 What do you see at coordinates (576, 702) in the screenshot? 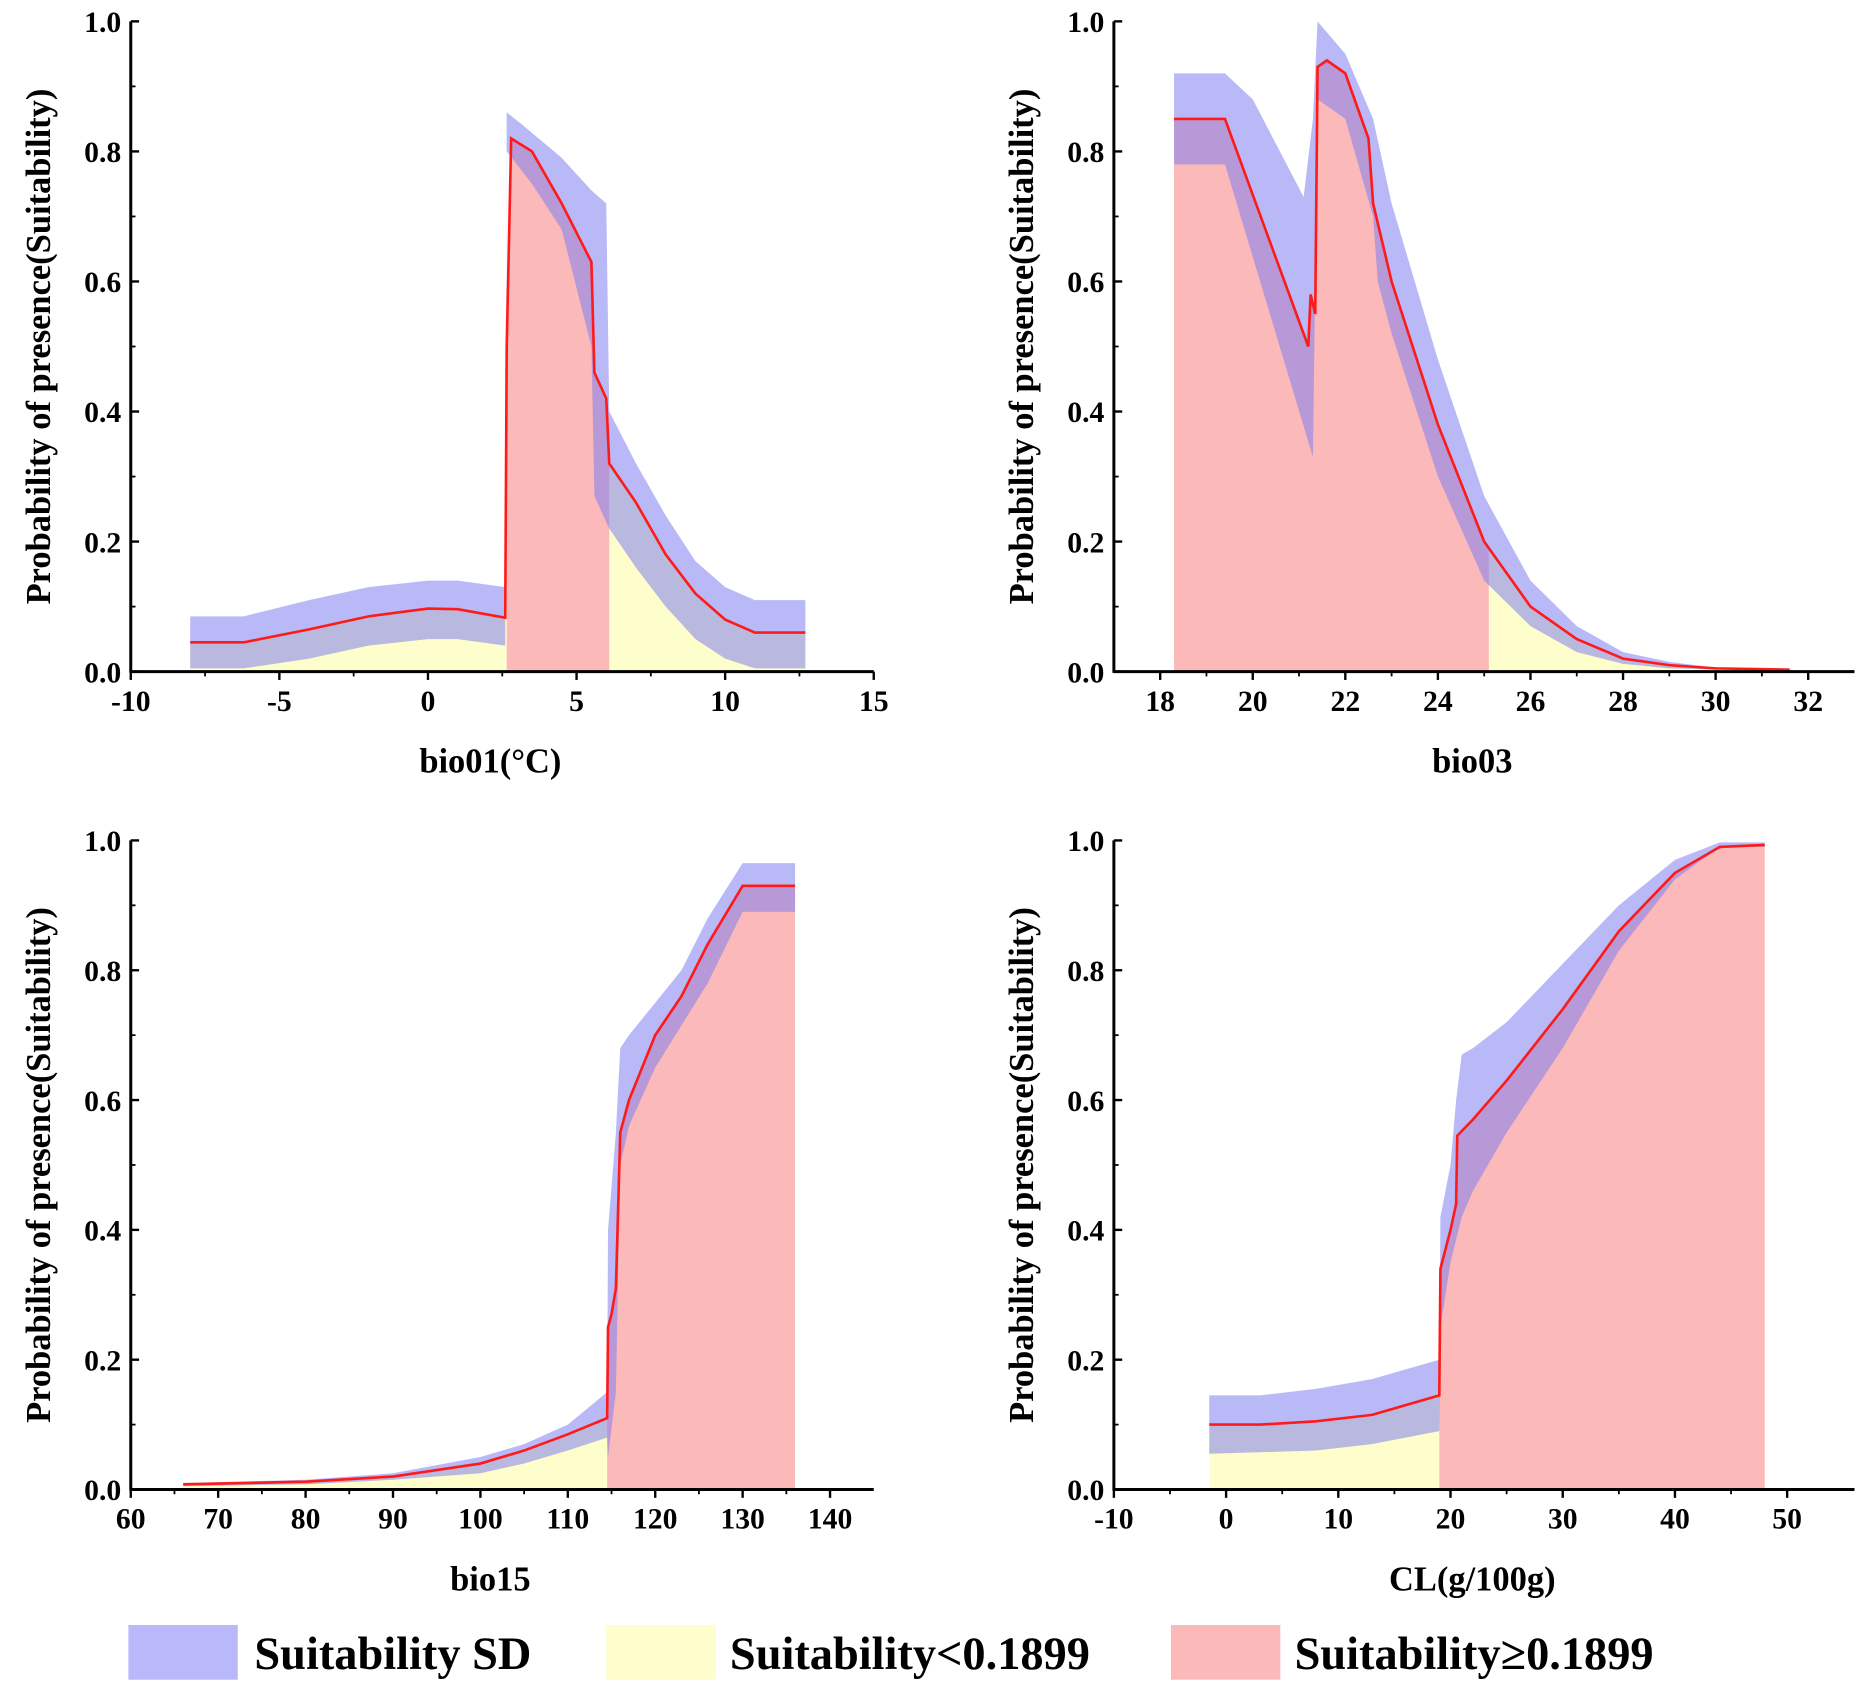
I see `x-tick-label: 5` at bounding box center [576, 702].